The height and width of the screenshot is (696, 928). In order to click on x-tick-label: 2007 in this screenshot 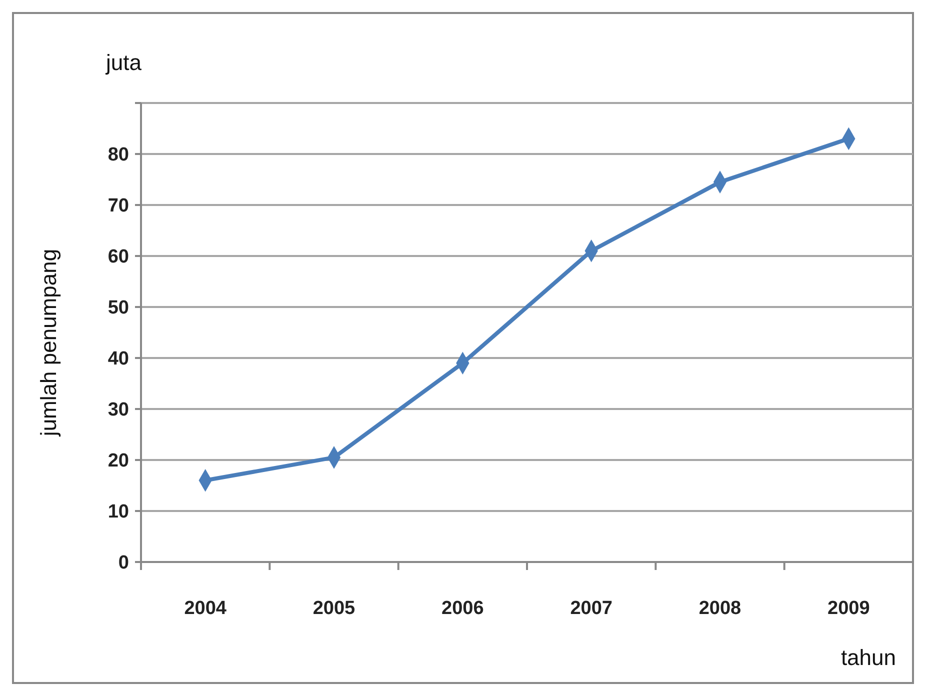, I will do `click(591, 608)`.